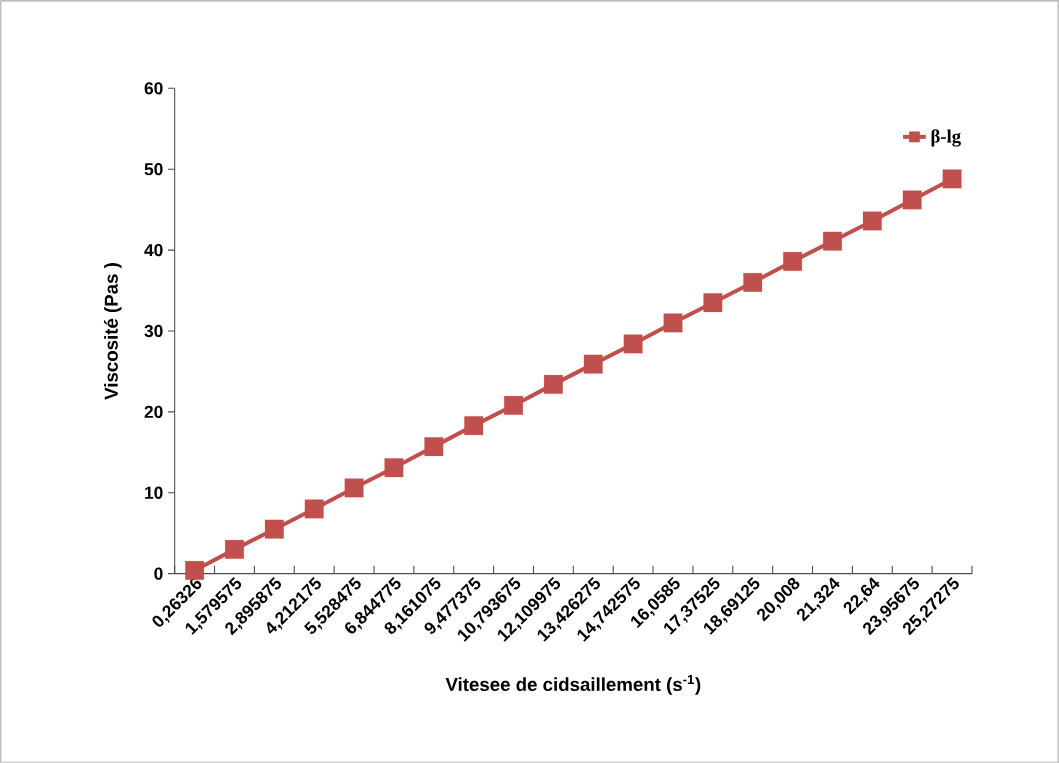  What do you see at coordinates (153, 412) in the screenshot?
I see `y-tick-label: 20` at bounding box center [153, 412].